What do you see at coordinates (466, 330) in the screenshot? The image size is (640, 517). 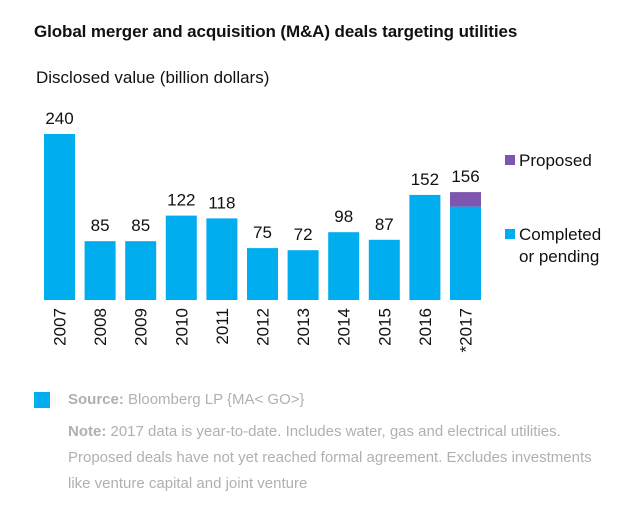 I see `x-tick-label: *2017` at bounding box center [466, 330].